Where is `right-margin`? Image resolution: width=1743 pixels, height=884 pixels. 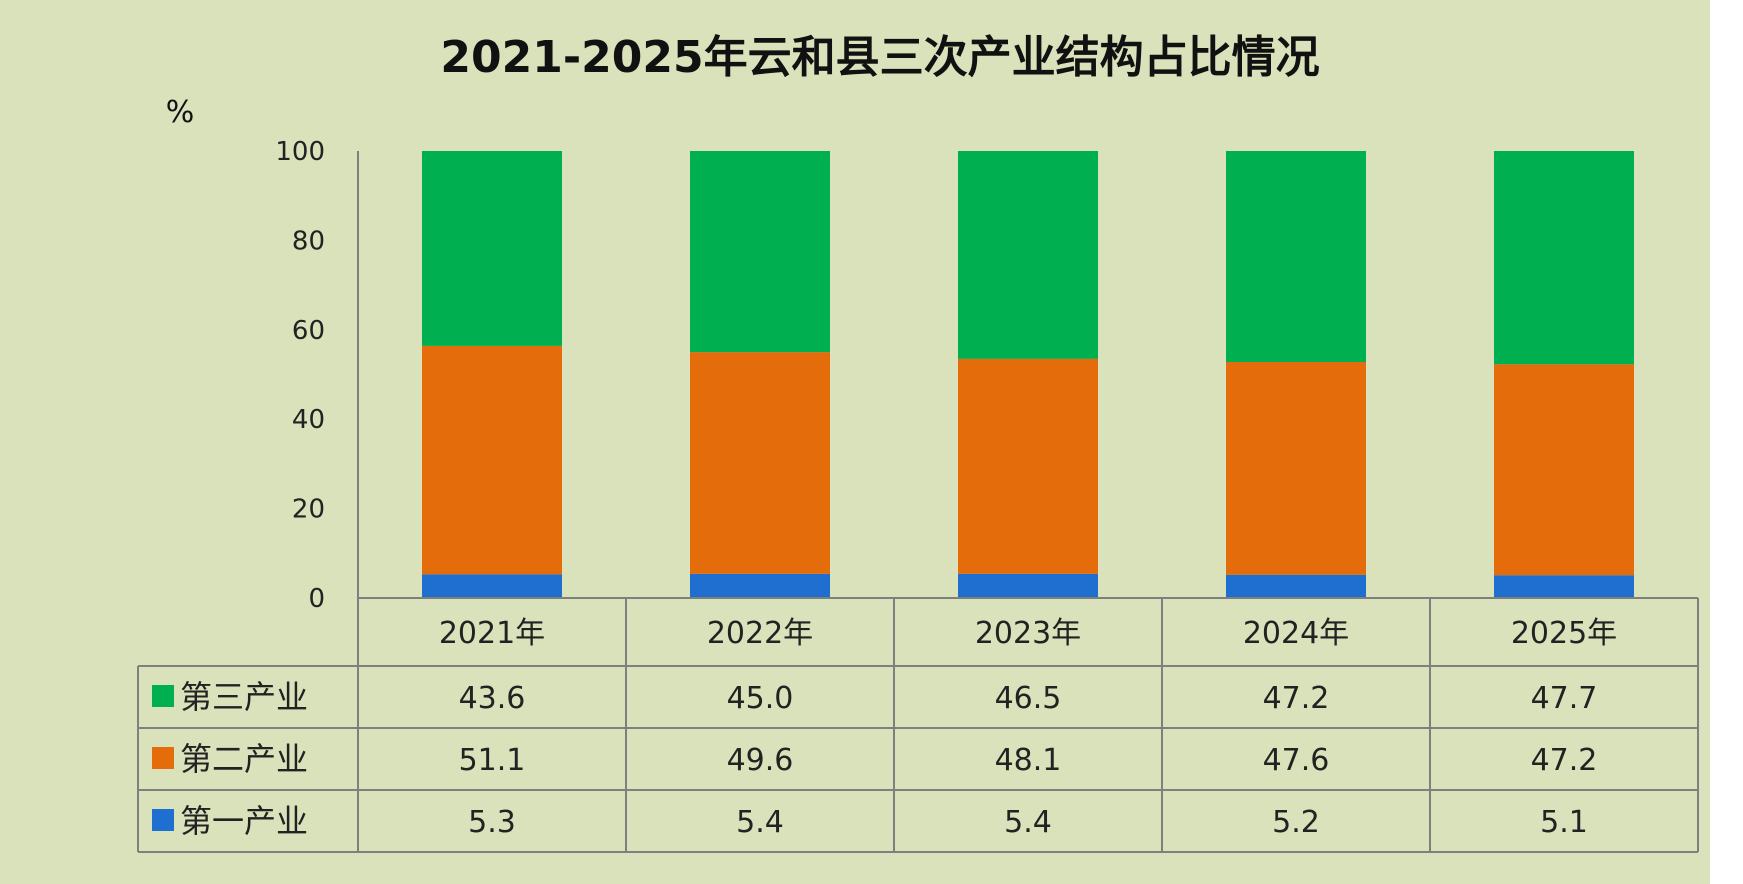
right-margin is located at coordinates (1726, 442).